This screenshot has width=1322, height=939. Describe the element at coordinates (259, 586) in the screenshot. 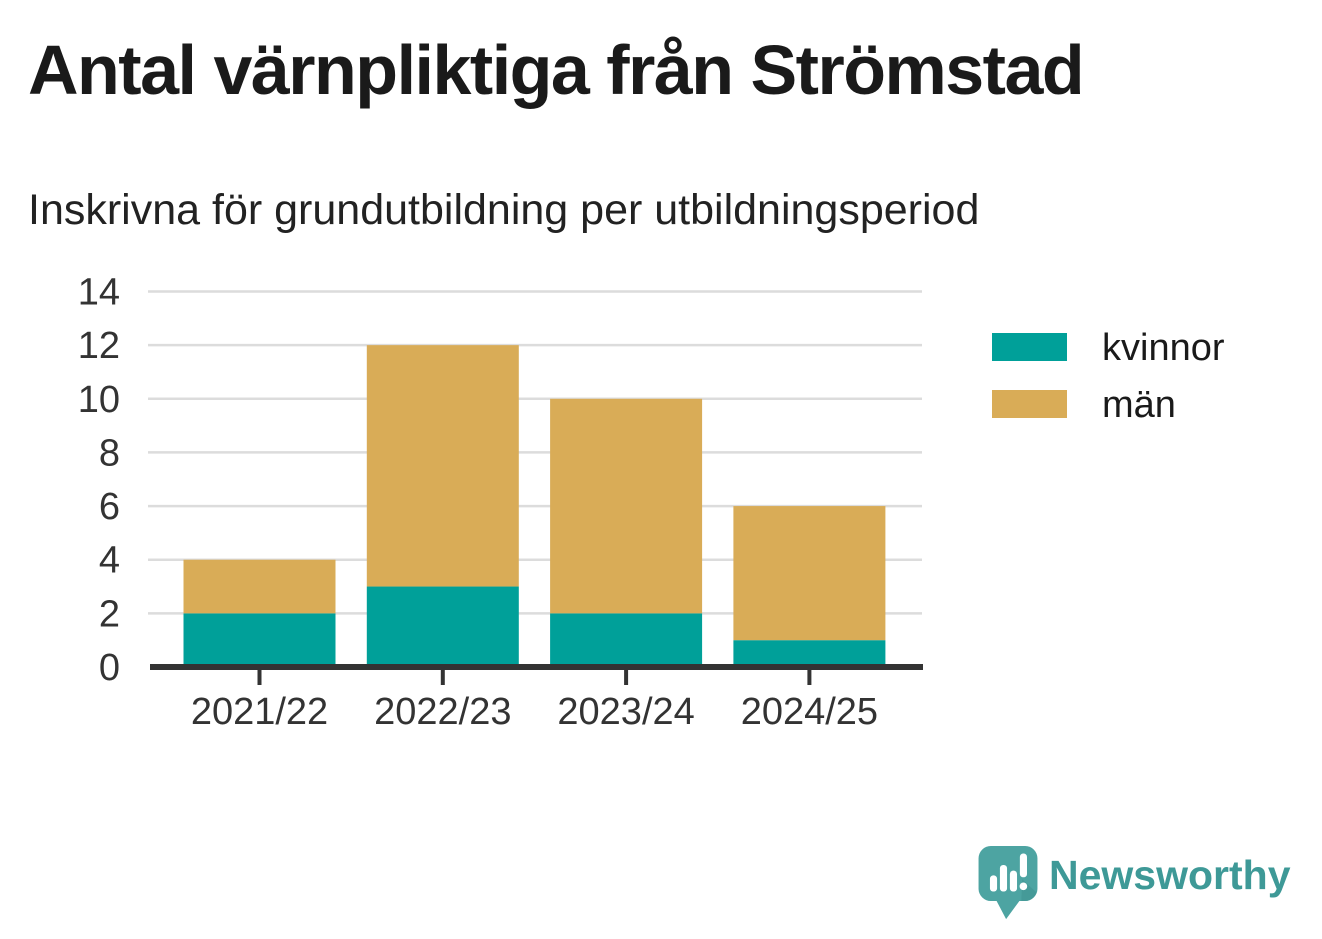

I see `bar-segment-män-2021-22` at that location.